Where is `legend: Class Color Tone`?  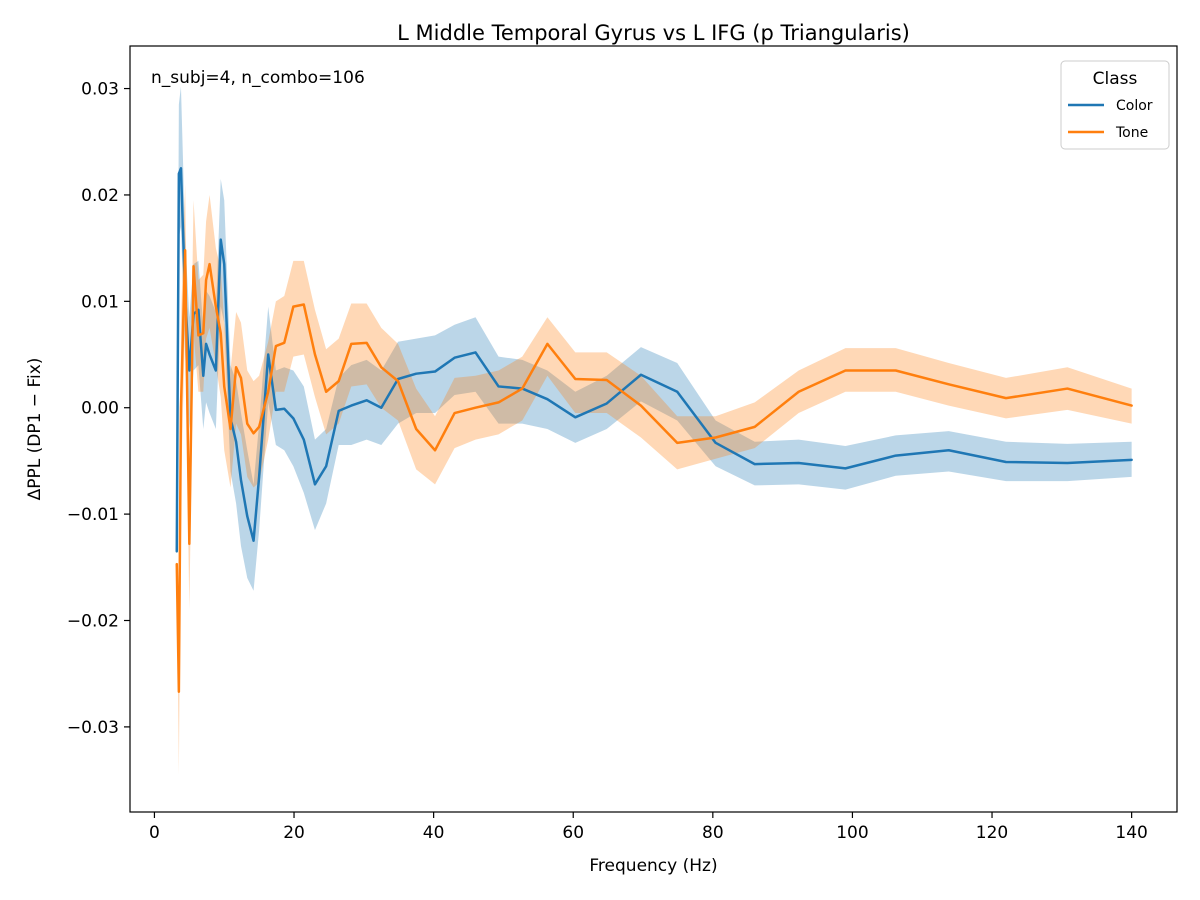
legend: Class Color Tone is located at coordinates (1115, 105).